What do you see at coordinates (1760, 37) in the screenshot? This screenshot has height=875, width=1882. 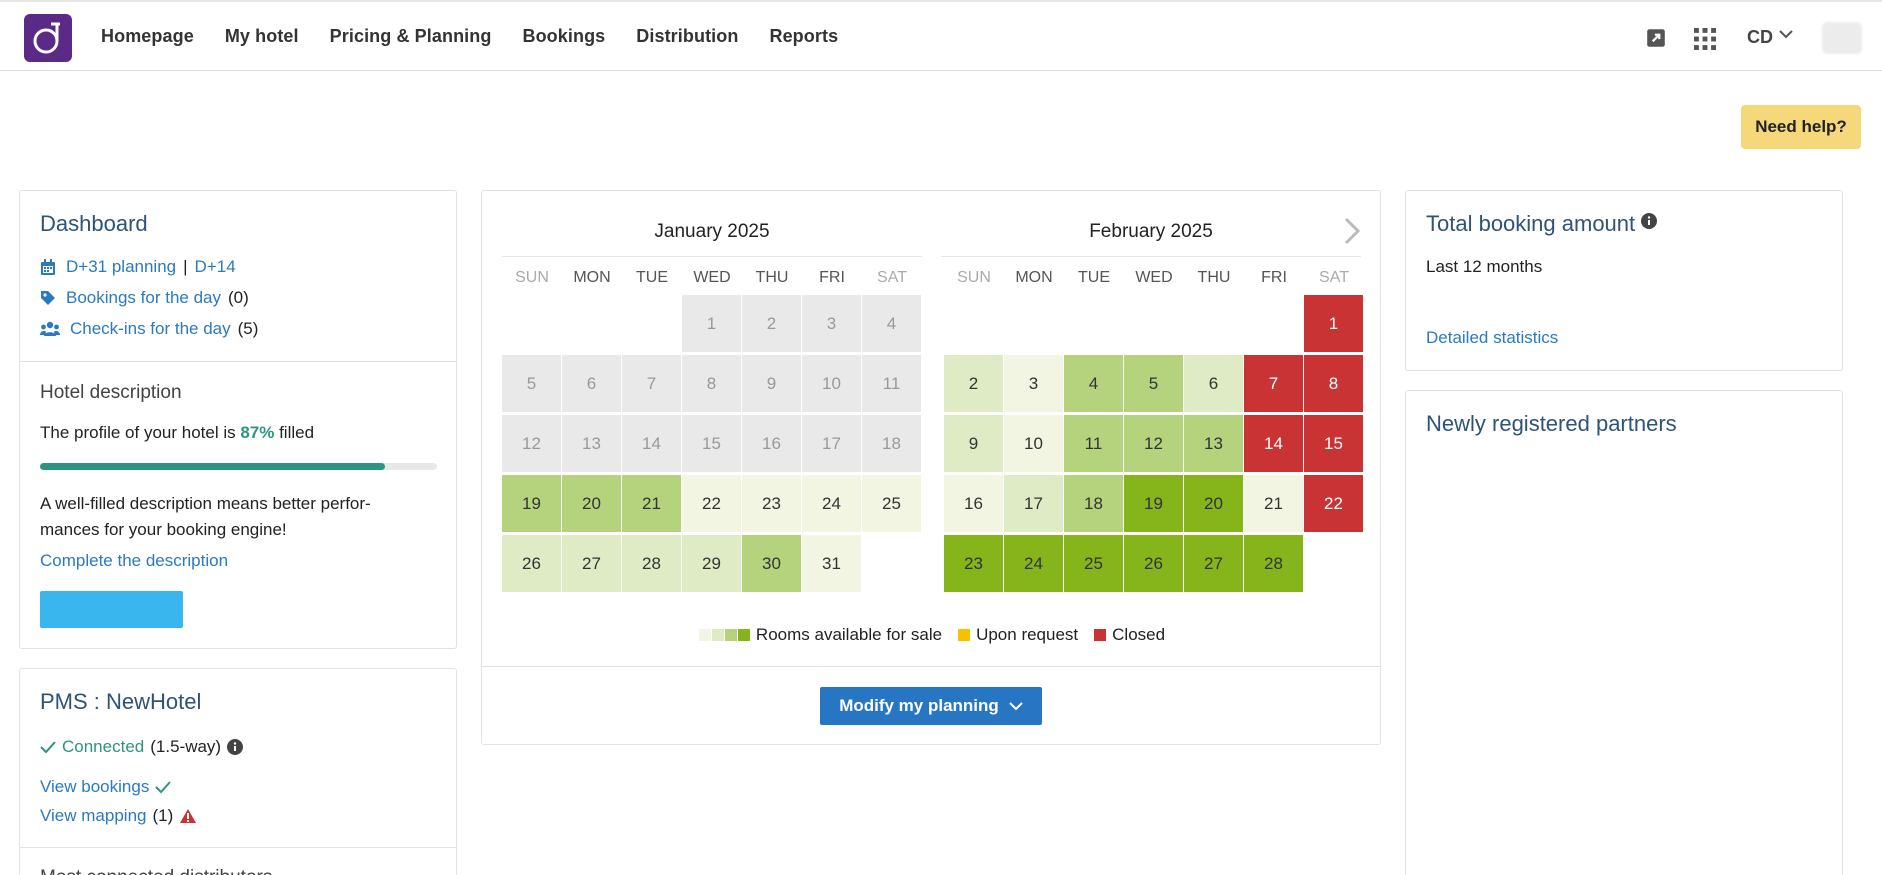 I see `user-menu-initials: CD` at bounding box center [1760, 37].